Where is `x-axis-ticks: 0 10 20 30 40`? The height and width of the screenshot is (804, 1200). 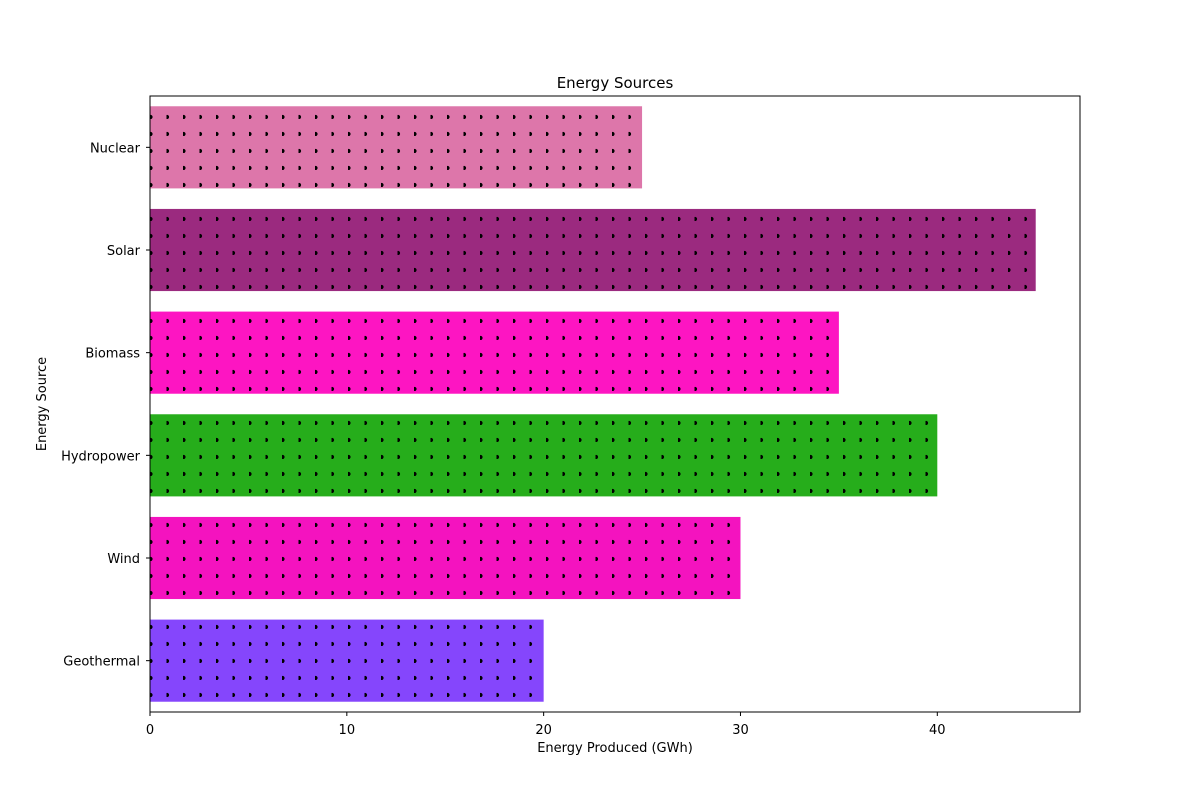 x-axis-ticks: 0 10 20 30 40 is located at coordinates (546, 725).